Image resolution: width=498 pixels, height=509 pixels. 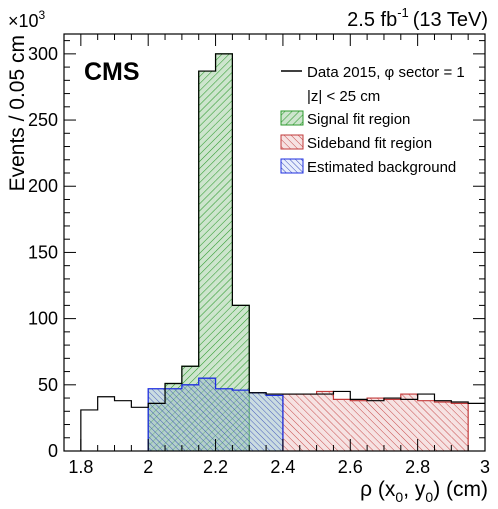 I want to click on y-tick-label: 150, so click(x=43, y=252).